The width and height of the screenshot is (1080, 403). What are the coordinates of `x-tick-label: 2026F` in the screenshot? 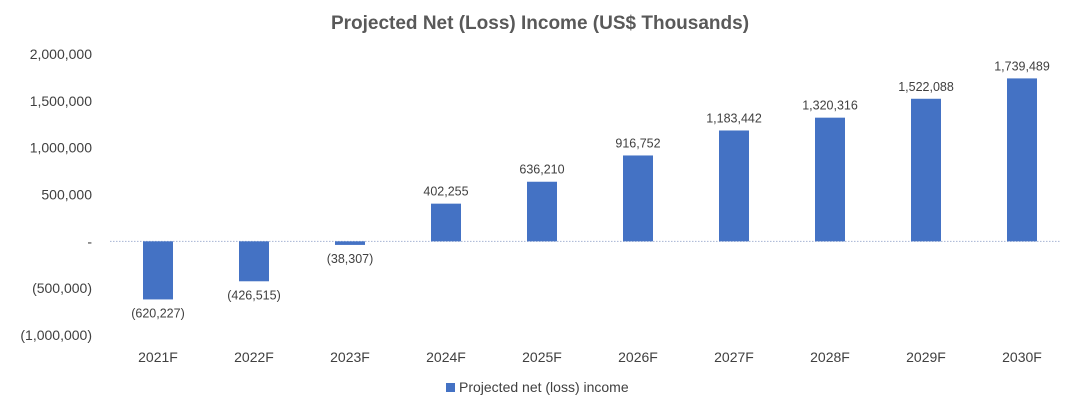 It's located at (638, 357).